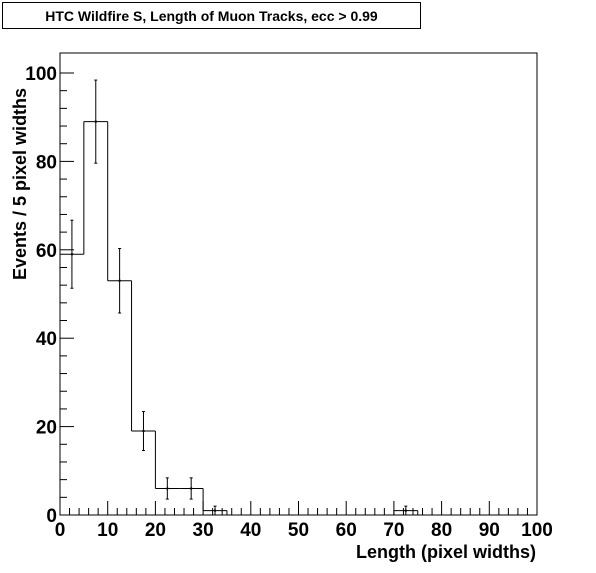 Image resolution: width=596 pixels, height=573 pixels. Describe the element at coordinates (107, 530) in the screenshot. I see `x-tick-label: 10` at that location.